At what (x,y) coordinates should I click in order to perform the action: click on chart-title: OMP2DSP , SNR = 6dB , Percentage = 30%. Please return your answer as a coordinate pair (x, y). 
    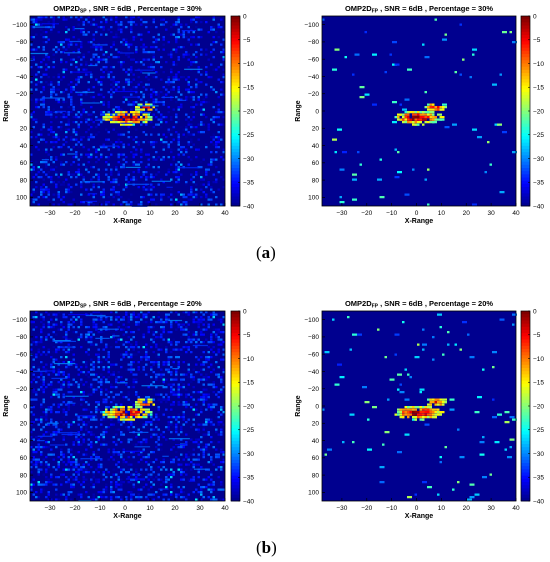
    Looking at the image, I should click on (127, 9).